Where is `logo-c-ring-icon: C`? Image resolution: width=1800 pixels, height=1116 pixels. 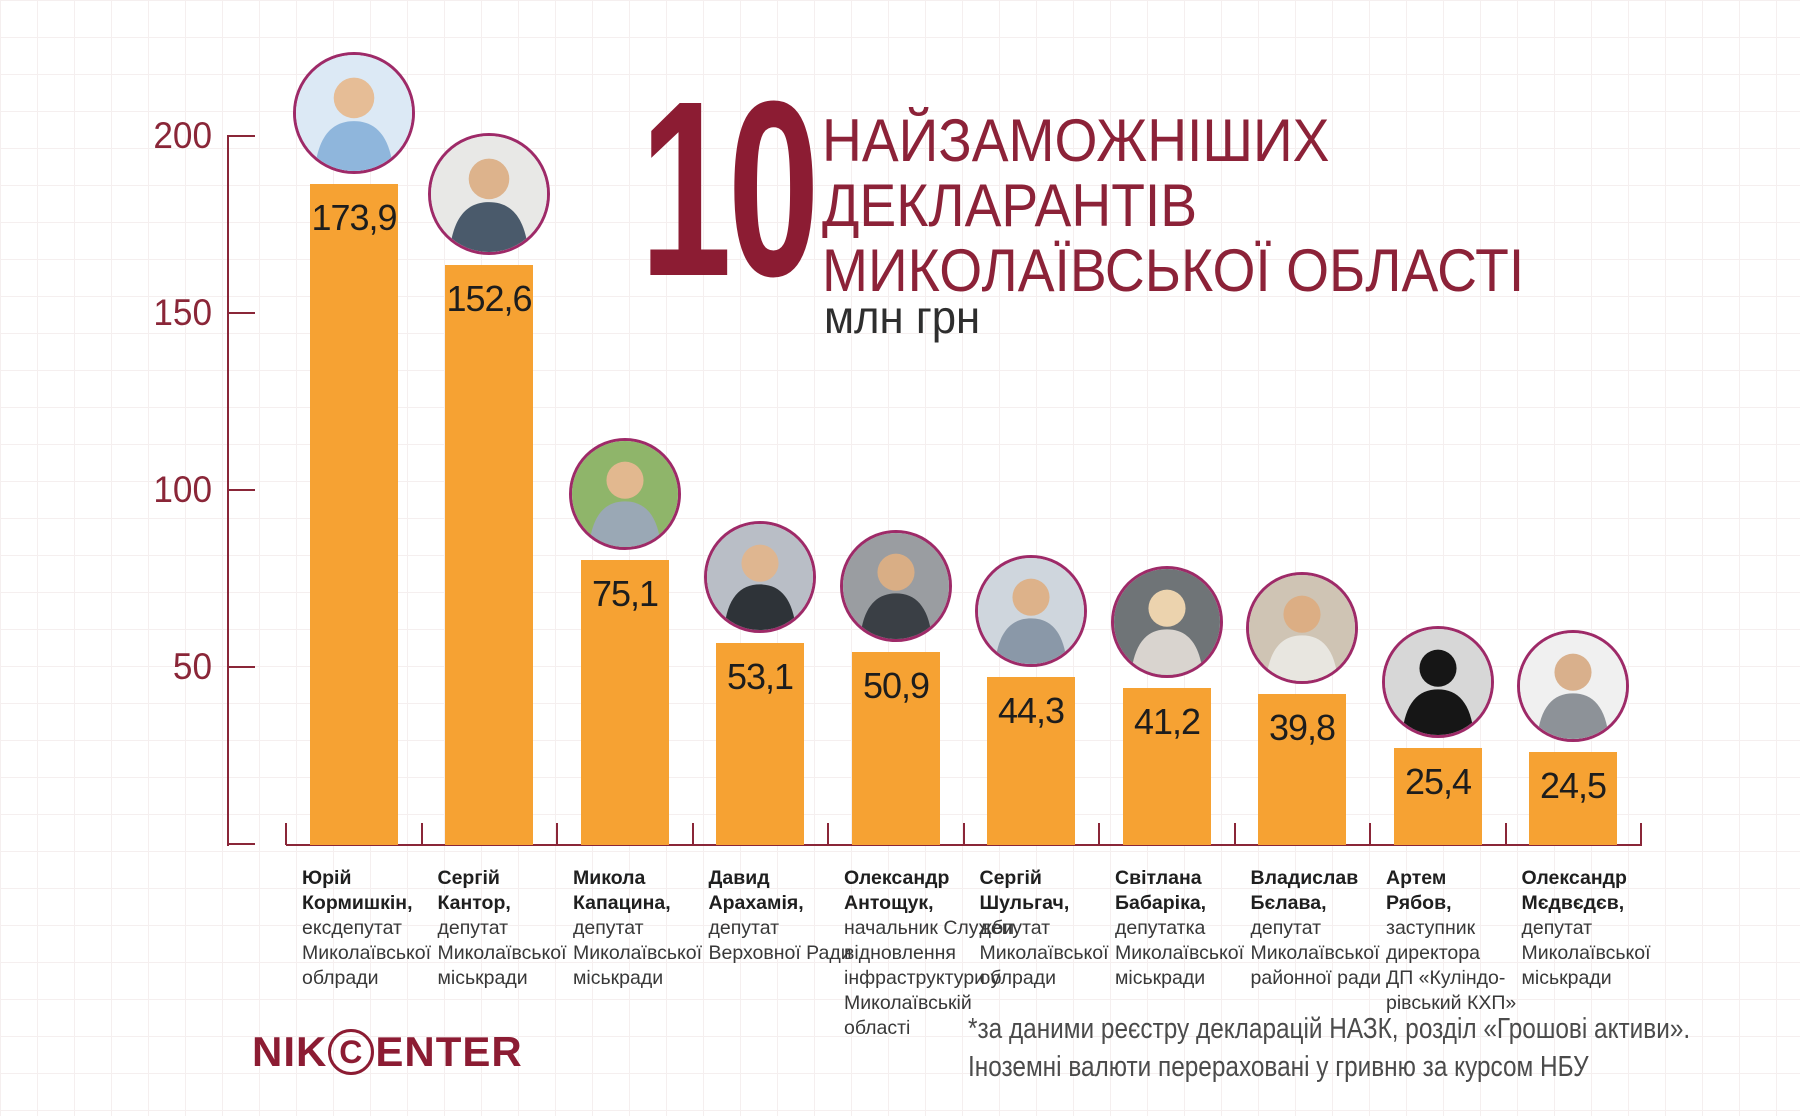
logo-c-ring-icon: C is located at coordinates (351, 1052).